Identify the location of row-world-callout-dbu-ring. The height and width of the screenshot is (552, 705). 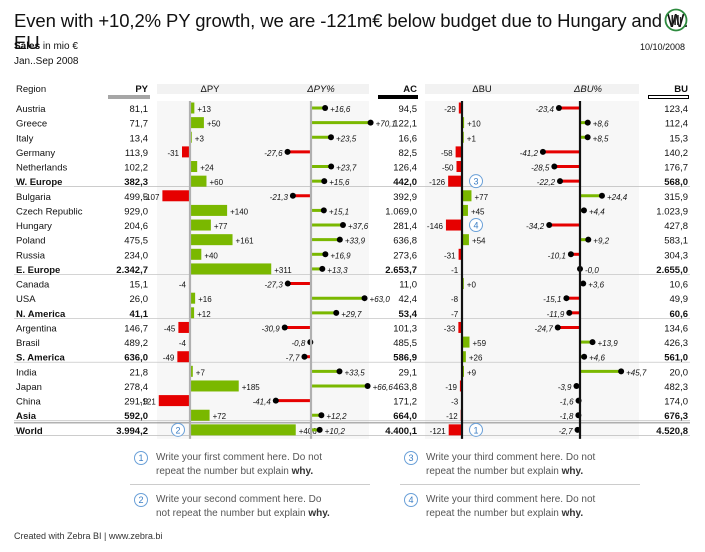
(476, 429).